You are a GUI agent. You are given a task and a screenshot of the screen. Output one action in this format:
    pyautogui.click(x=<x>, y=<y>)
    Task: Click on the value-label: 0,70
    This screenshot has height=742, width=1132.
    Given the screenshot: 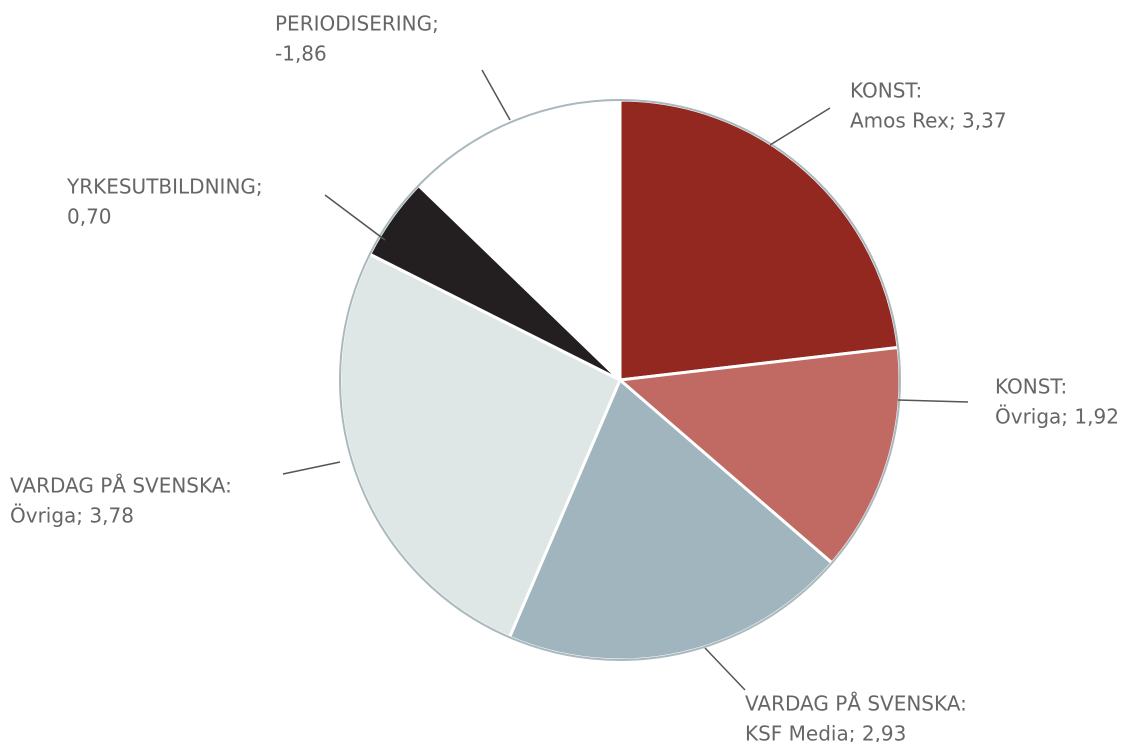 What is the action you would take?
    pyautogui.click(x=89, y=217)
    